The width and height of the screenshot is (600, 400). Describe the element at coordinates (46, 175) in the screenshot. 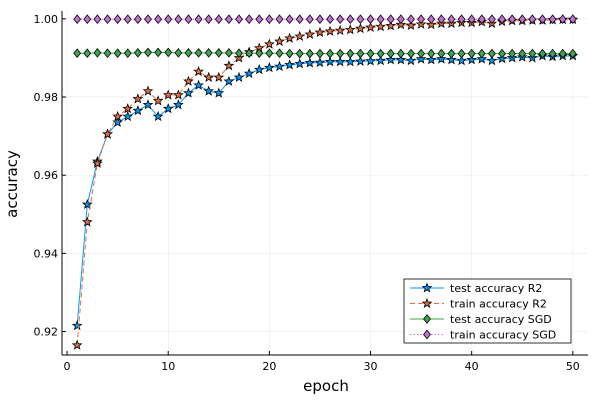

I see `y-tick-label: 0.96` at that location.